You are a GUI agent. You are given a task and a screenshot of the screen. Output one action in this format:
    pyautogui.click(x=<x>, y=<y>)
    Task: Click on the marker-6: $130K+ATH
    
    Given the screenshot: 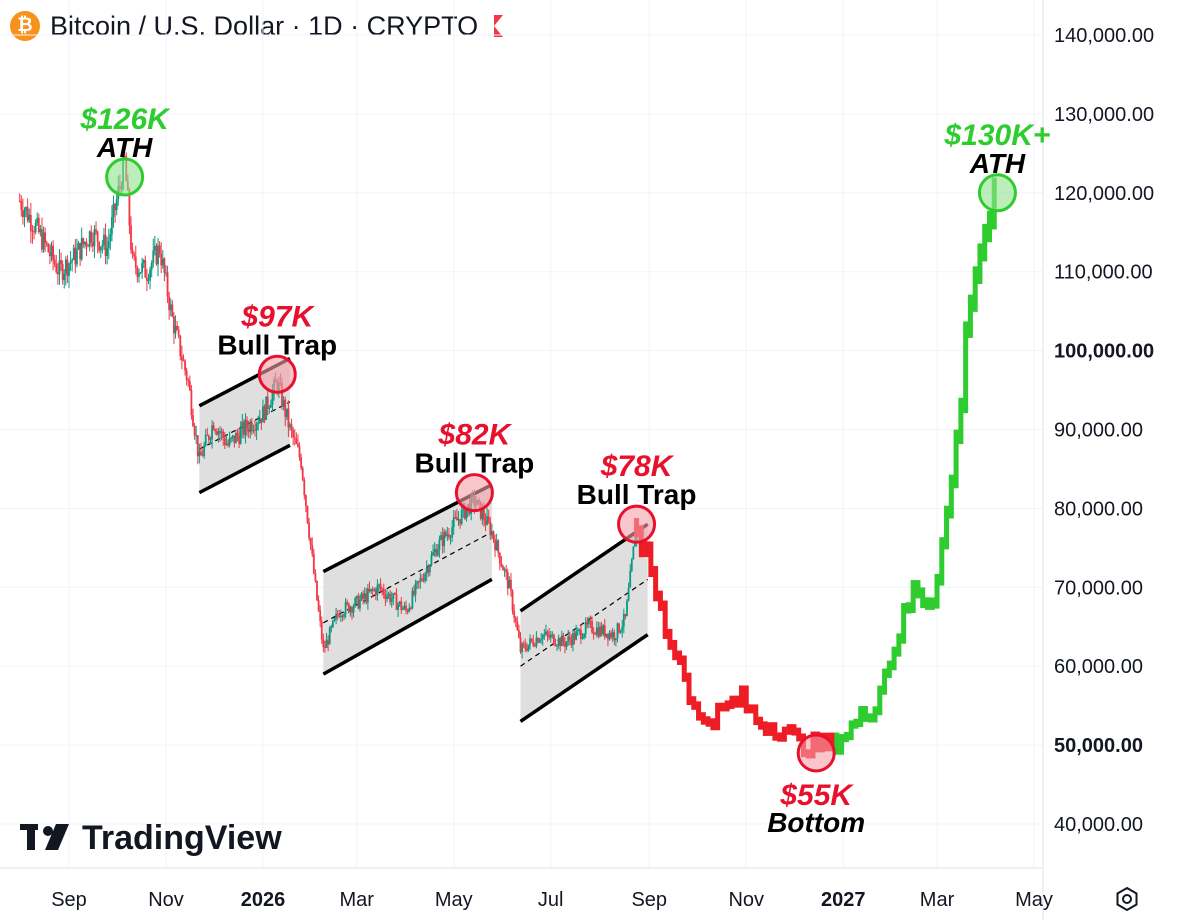 What is the action you would take?
    pyautogui.click(x=996, y=166)
    